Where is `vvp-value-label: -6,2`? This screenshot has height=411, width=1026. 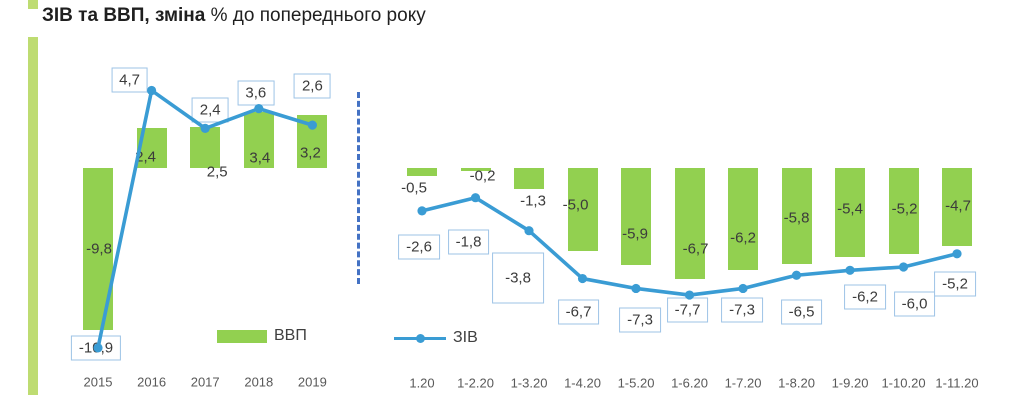
vvp-value-label: -6,2 is located at coordinates (743, 238).